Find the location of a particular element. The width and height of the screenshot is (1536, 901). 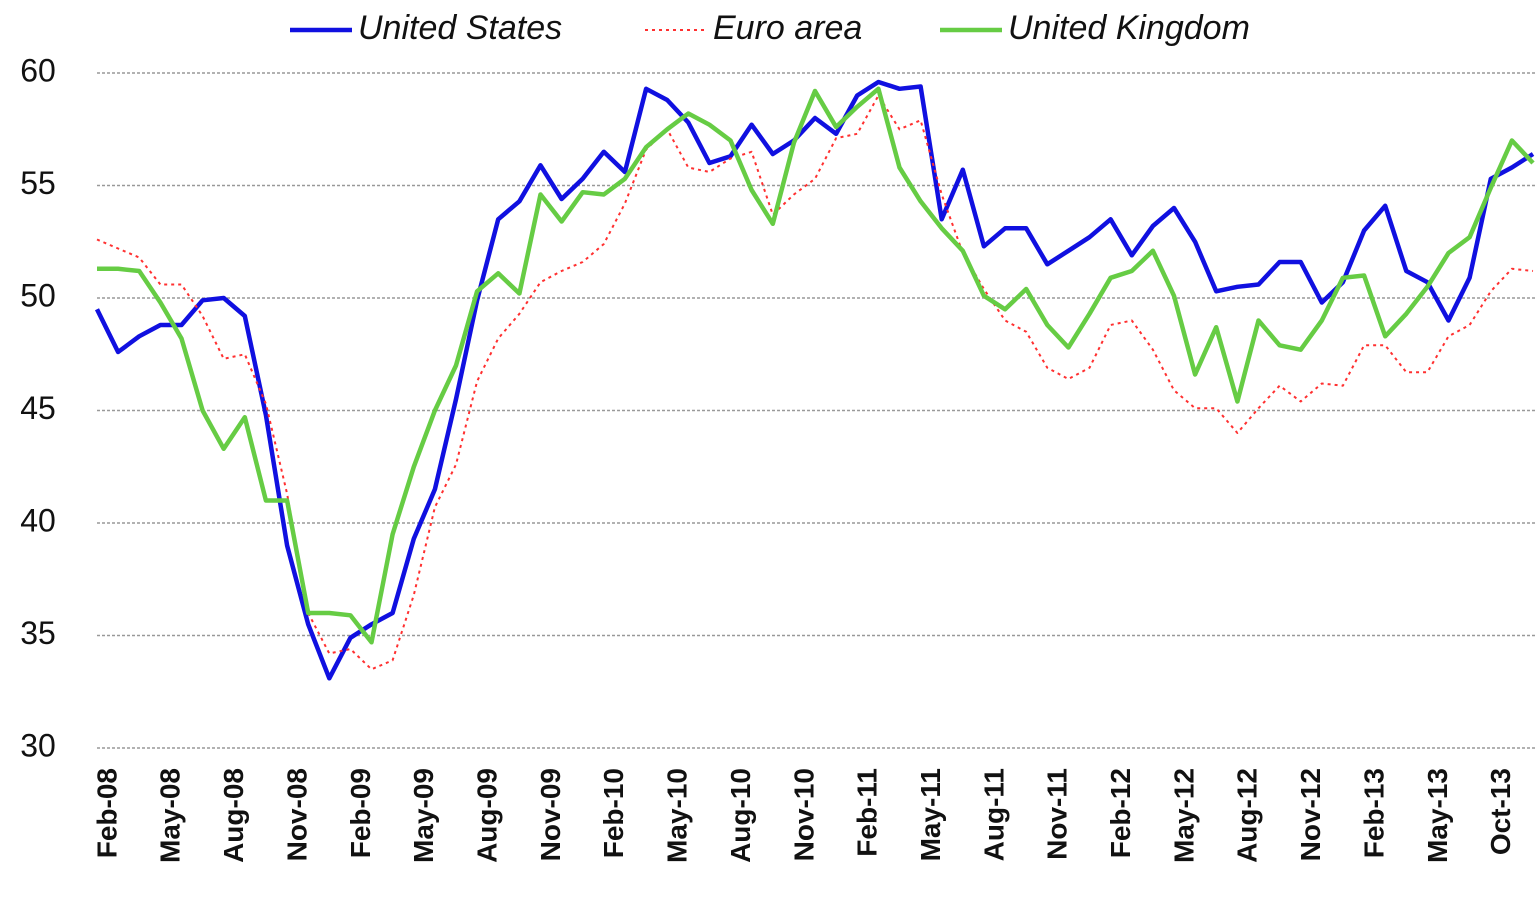

x-tick-label: May-13 is located at coordinates (1437, 815).